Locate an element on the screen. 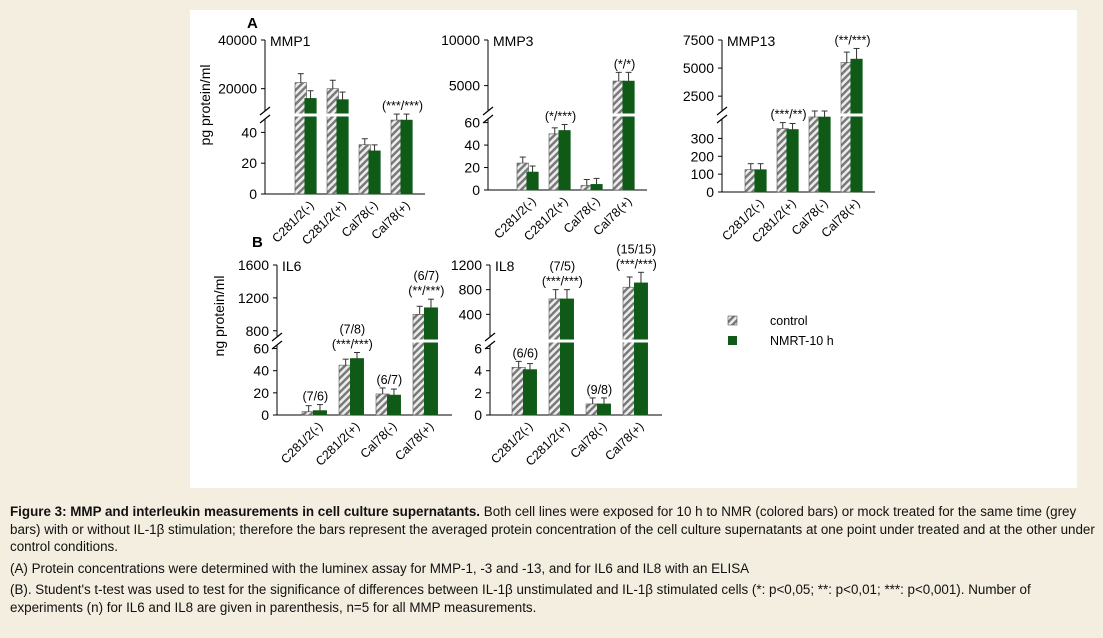  y-tick-label: 10000 is located at coordinates (460, 40).